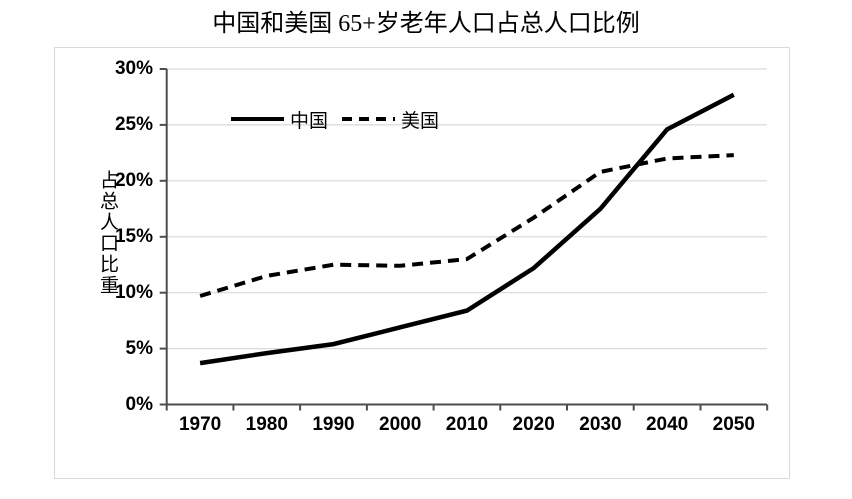  I want to click on y-tick-label: 15%, so click(133, 236).